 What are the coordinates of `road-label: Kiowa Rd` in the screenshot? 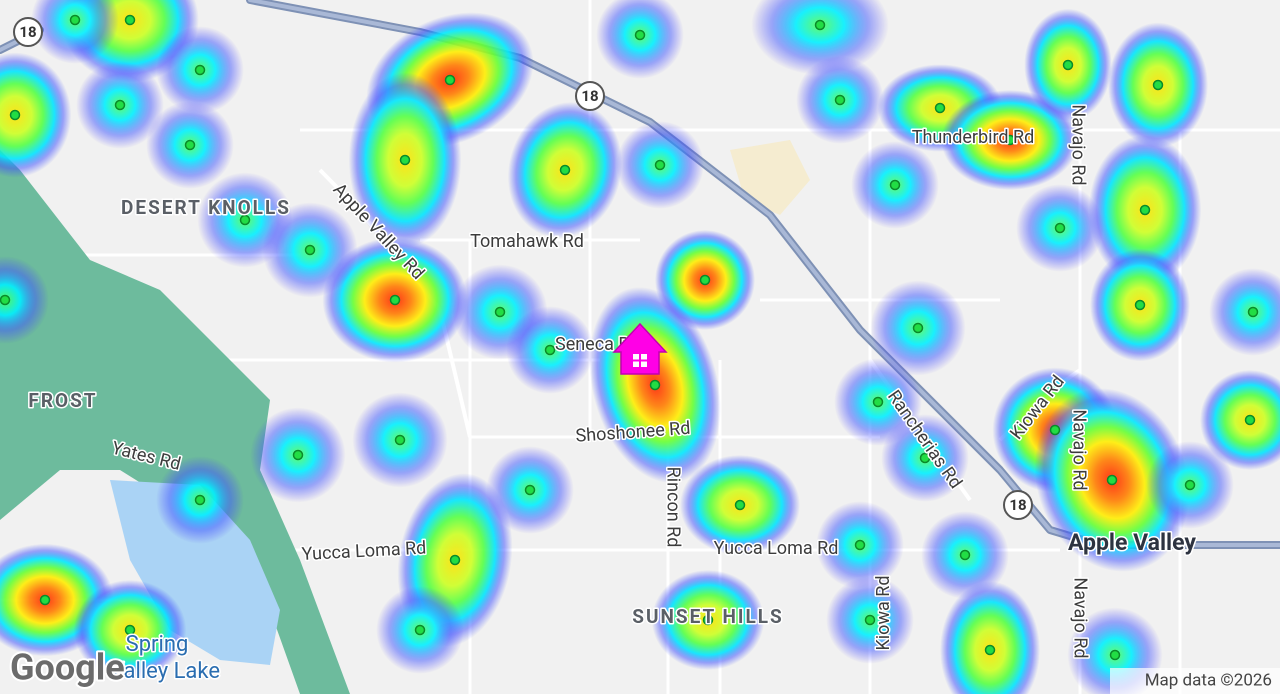 It's located at (883, 613).